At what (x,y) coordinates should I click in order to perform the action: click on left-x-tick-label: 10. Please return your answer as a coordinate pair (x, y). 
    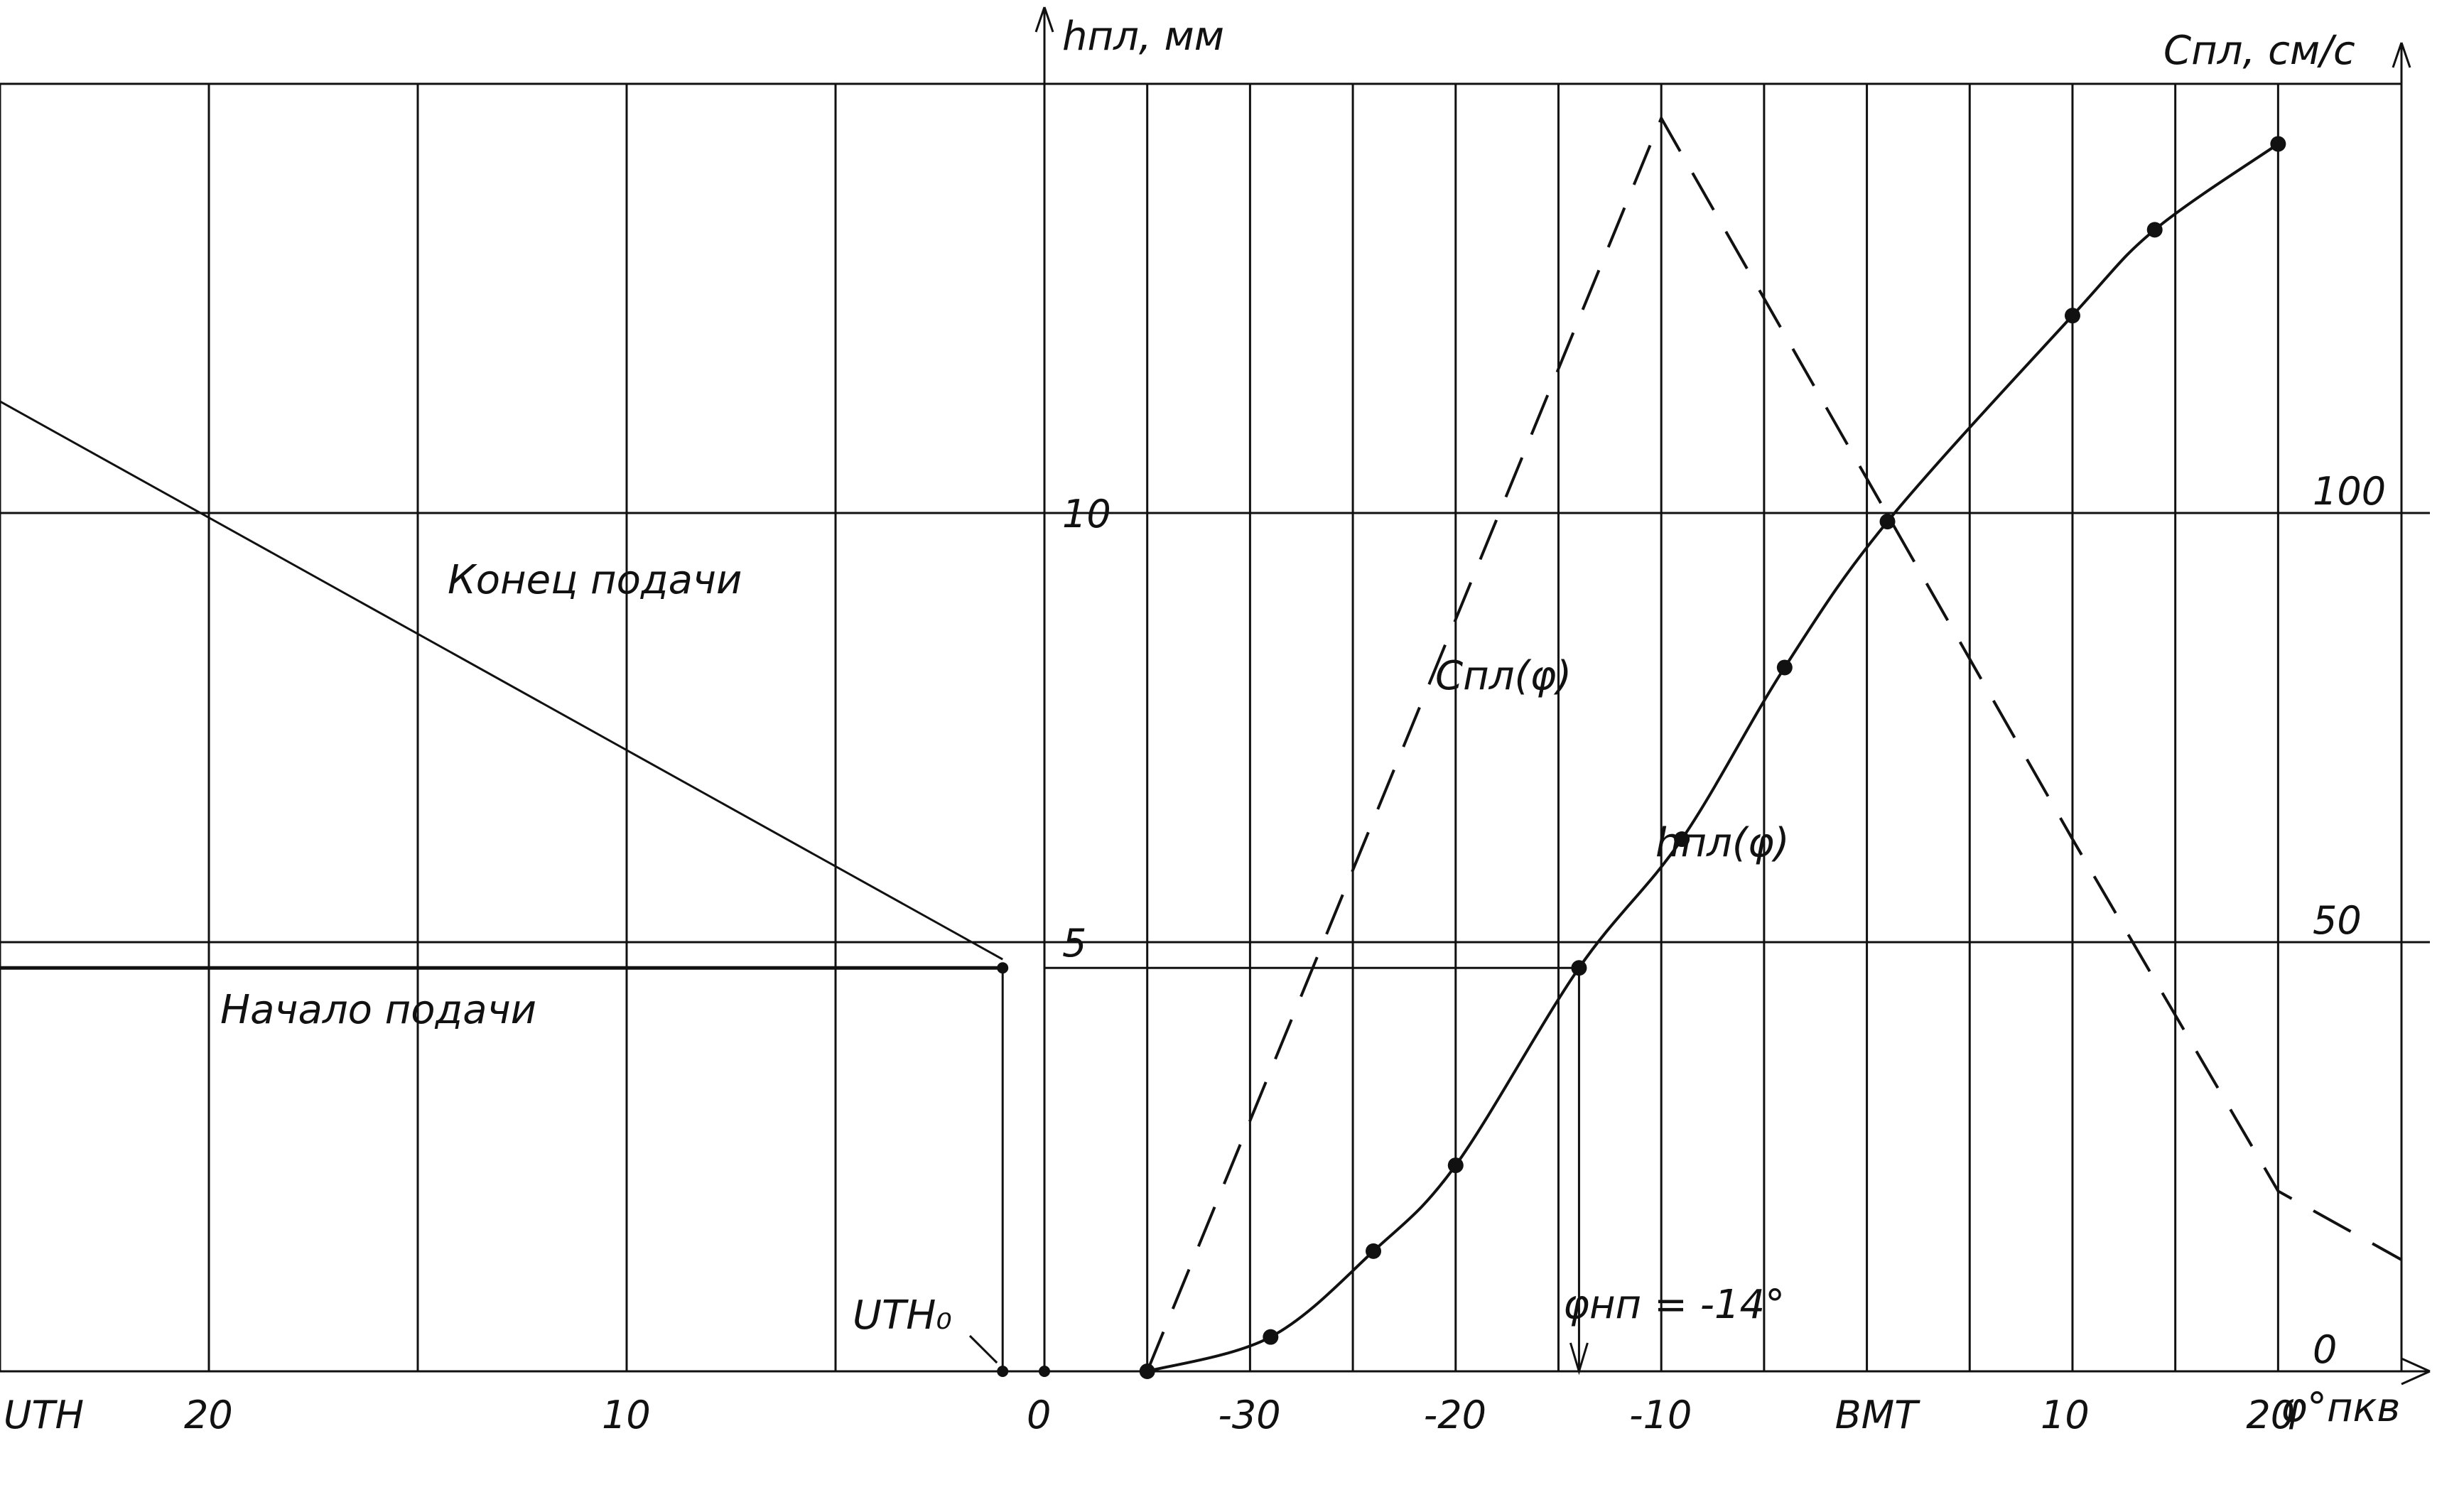
    Looking at the image, I should click on (626, 1415).